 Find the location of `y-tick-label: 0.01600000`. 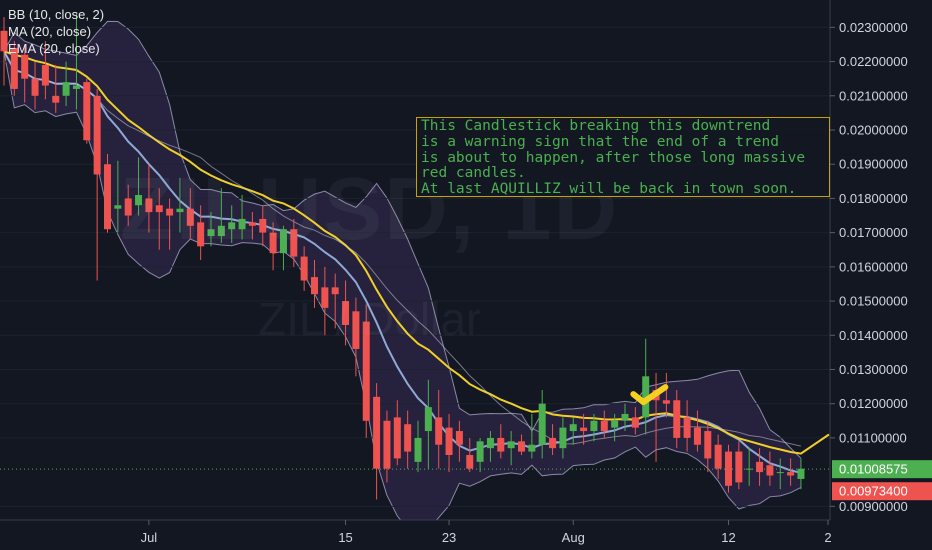

y-tick-label: 0.01600000 is located at coordinates (873, 266).